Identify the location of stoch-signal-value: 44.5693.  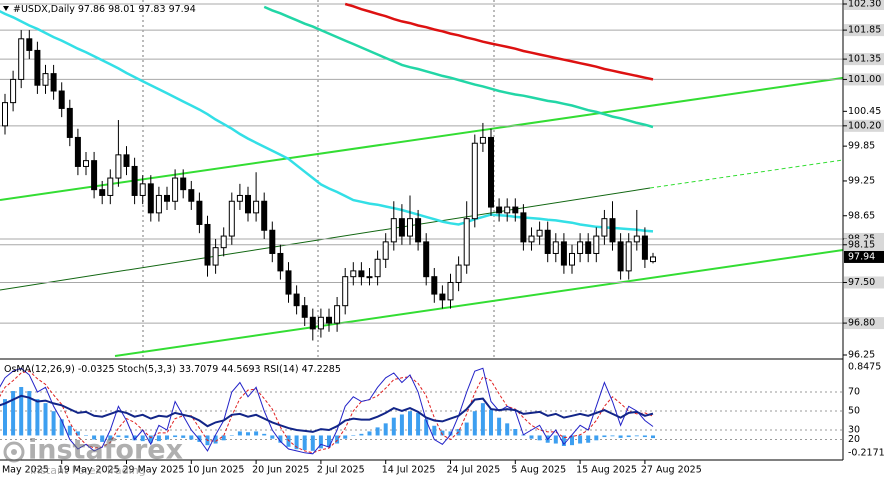
(240, 369).